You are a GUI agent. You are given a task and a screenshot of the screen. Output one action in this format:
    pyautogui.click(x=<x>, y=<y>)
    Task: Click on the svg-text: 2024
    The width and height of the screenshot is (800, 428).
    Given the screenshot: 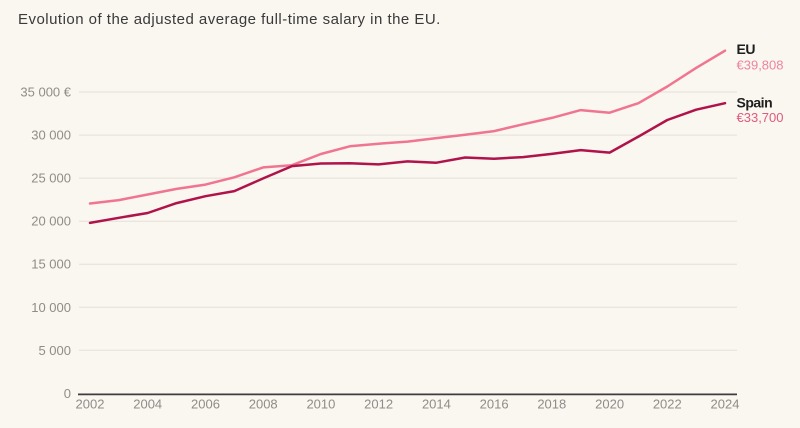 What is the action you would take?
    pyautogui.click(x=725, y=404)
    